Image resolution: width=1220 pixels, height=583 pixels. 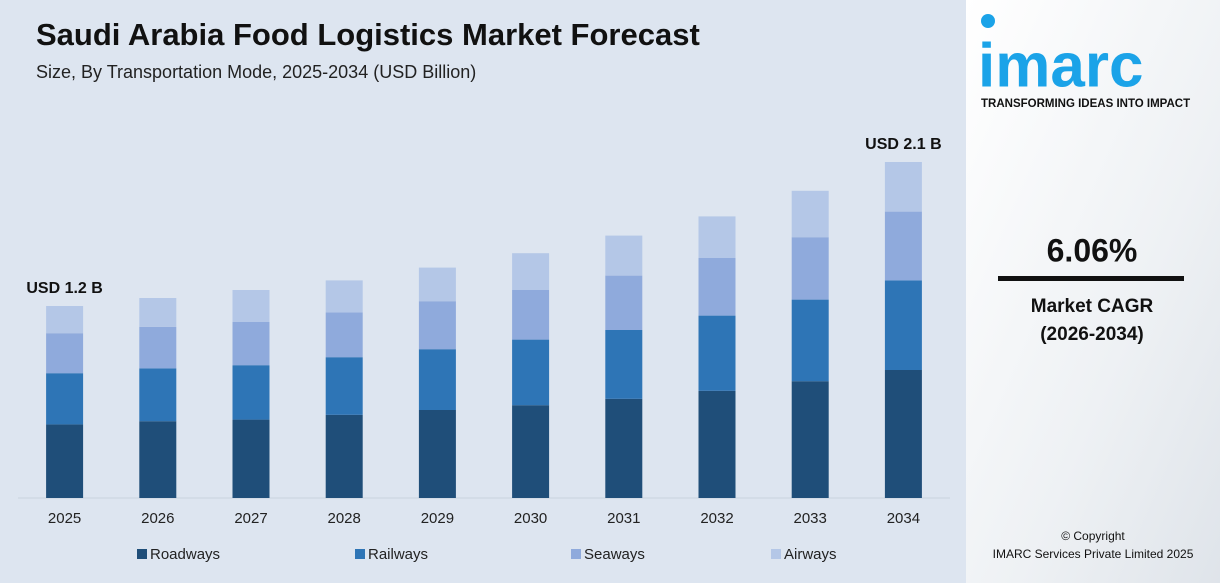 What do you see at coordinates (1093, 536) in the screenshot?
I see `copyright: © Copyright` at bounding box center [1093, 536].